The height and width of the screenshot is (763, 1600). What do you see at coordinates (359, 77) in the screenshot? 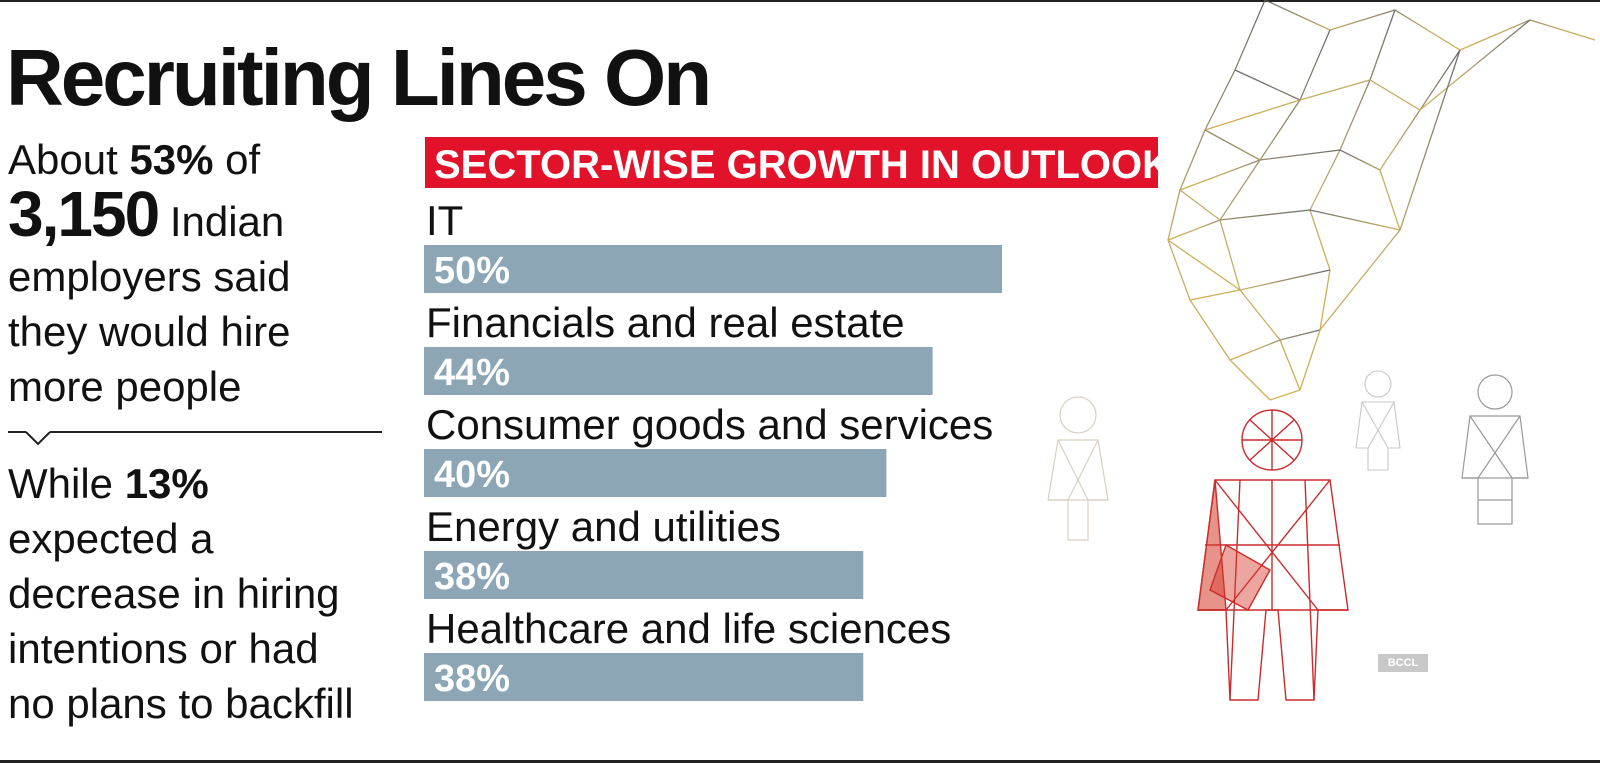
I see `page-title: Recruiting Lines On` at bounding box center [359, 77].